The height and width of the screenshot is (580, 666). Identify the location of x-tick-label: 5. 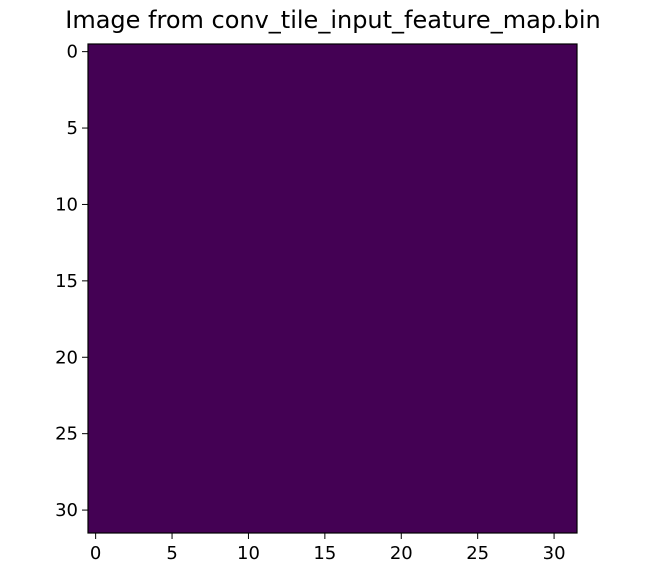
(171, 553).